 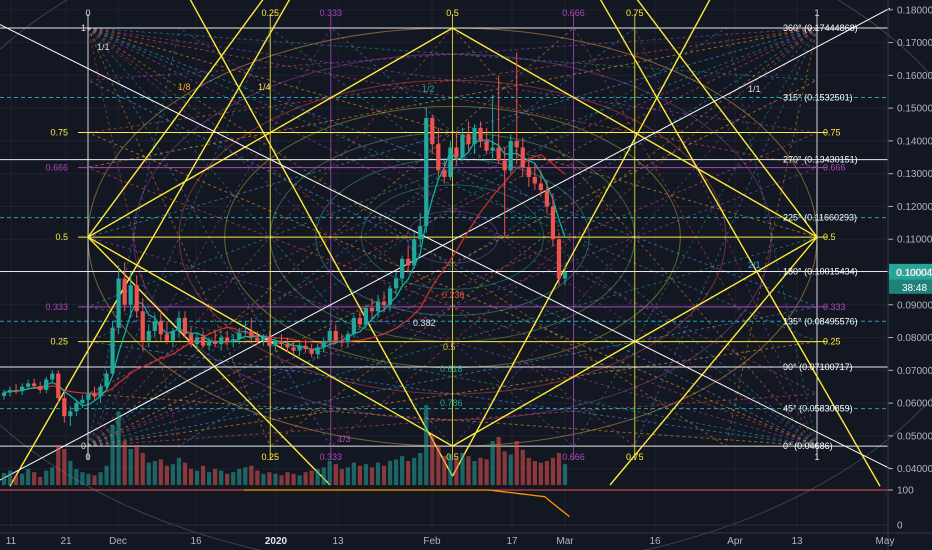 I want to click on gann-degree-label: 90° (0.07100717), so click(x=818, y=367).